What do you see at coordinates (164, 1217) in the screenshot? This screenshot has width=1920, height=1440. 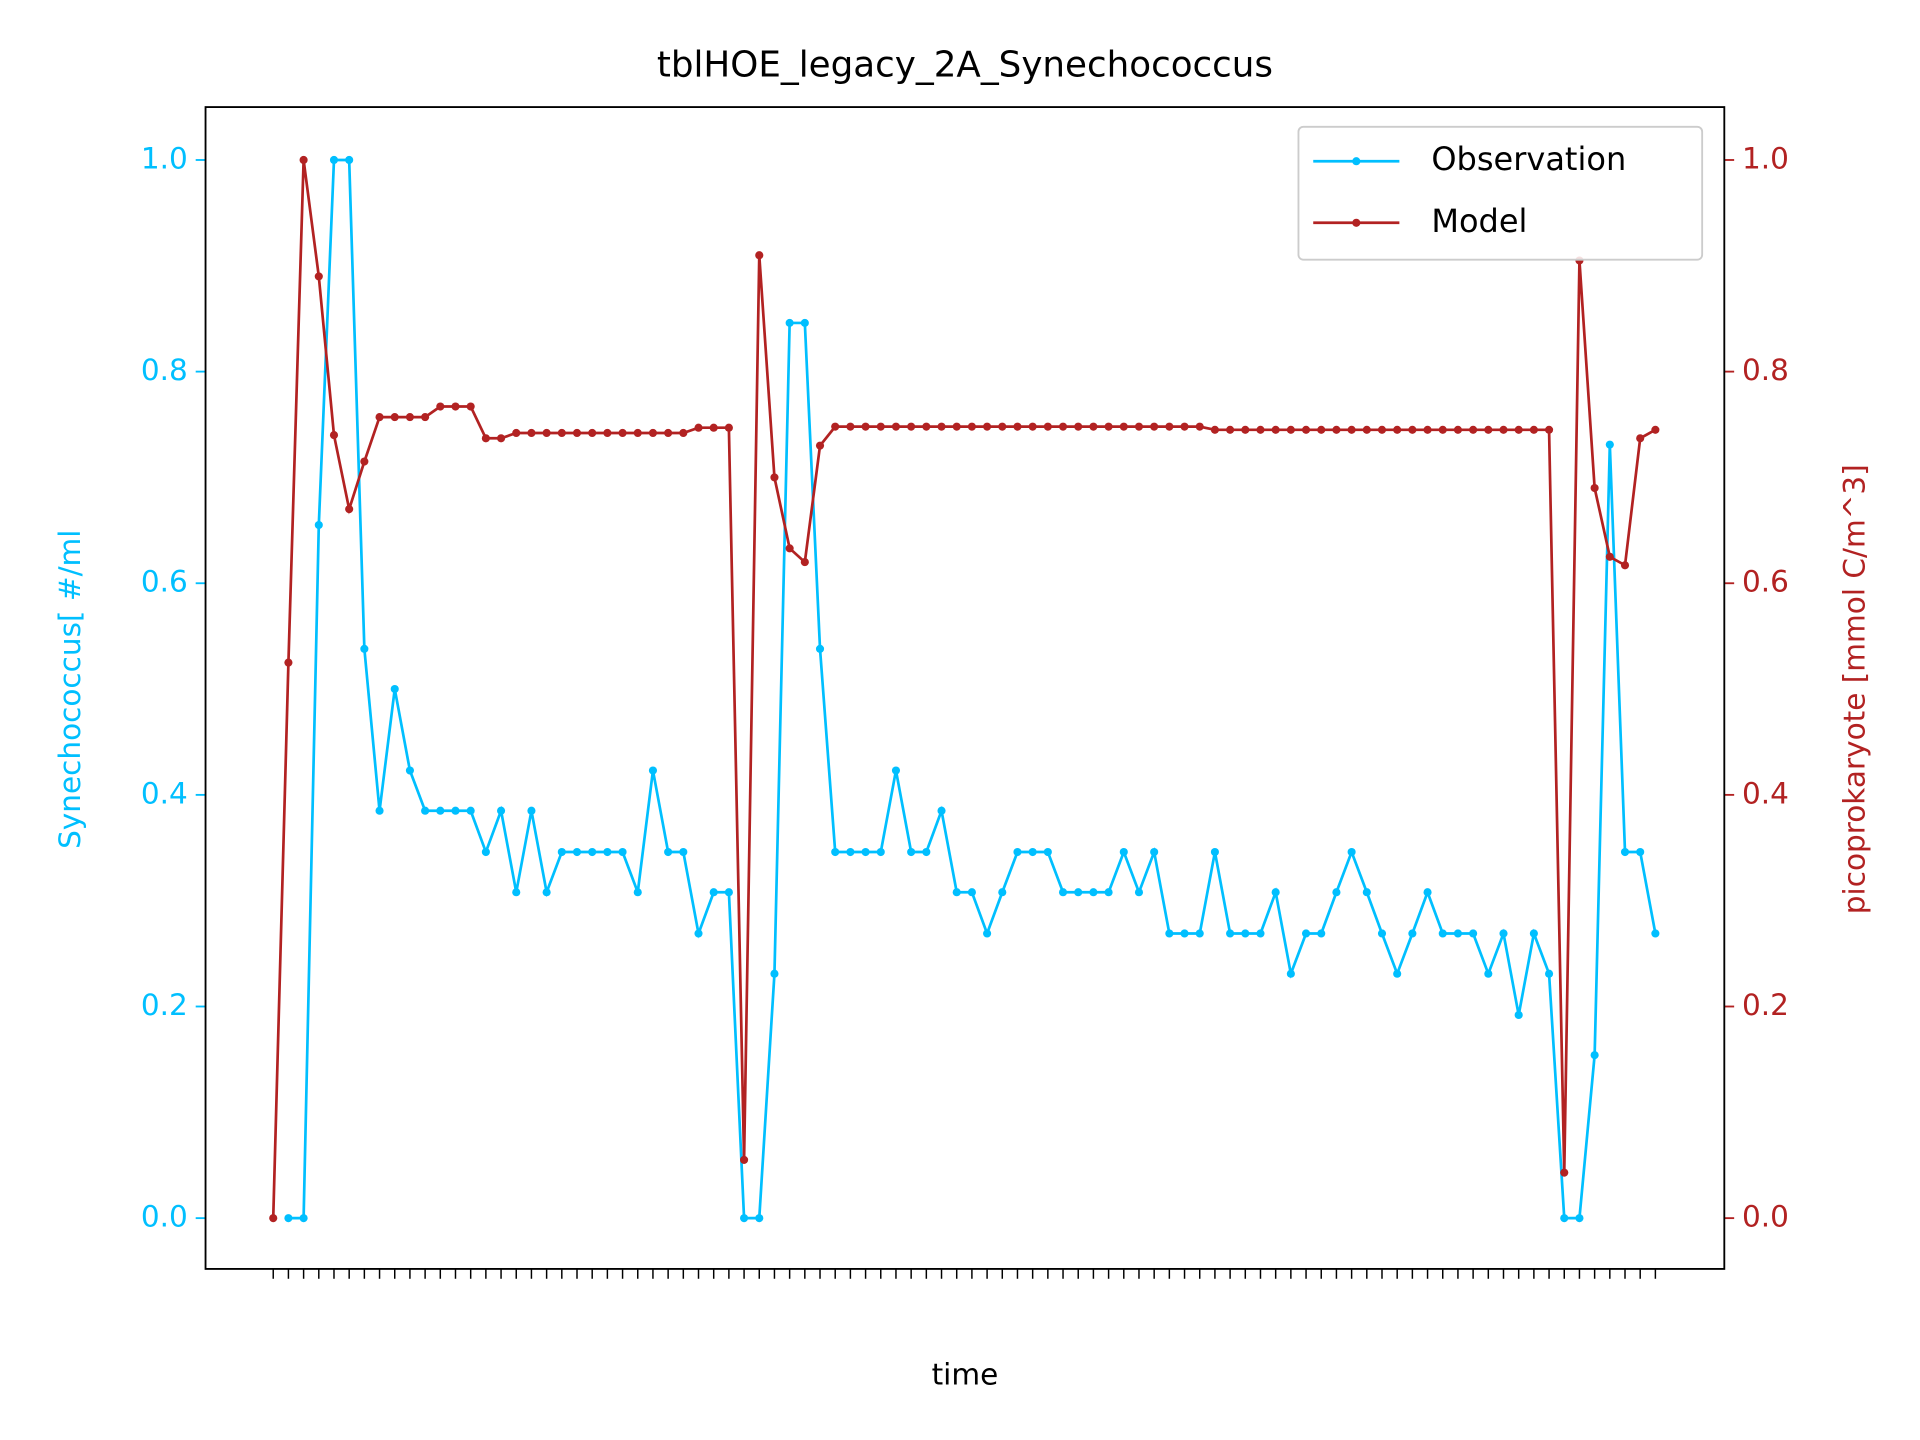 I see `y-tick-label: 0.0` at bounding box center [164, 1217].